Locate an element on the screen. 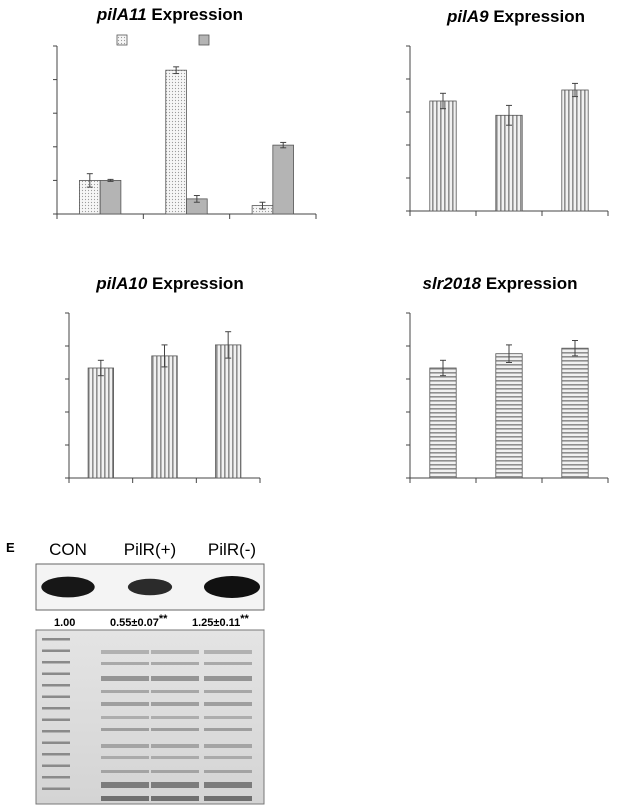  chart-title-gene: pilA11 is located at coordinates (121, 14).